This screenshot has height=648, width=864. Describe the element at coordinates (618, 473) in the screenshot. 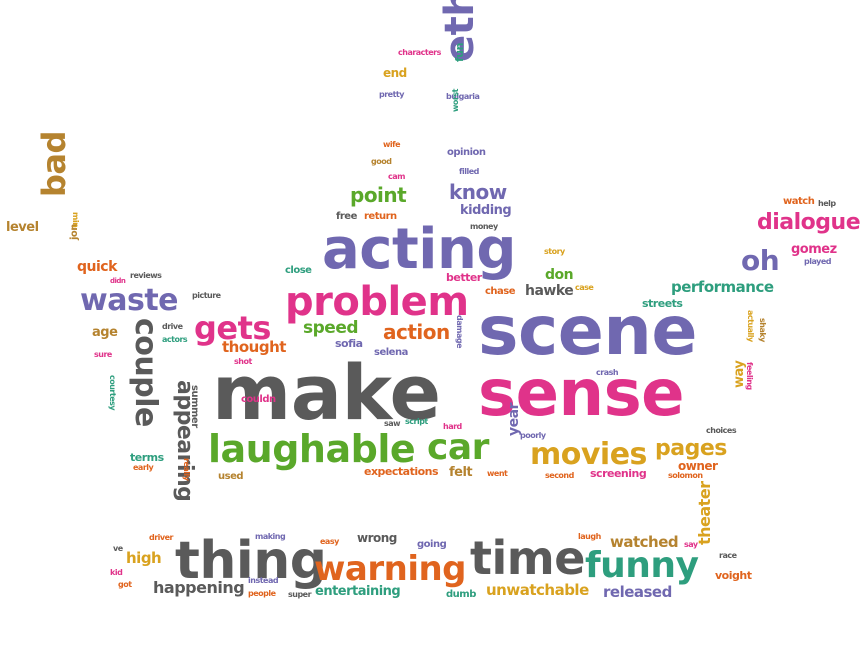

I see `word-screening: screening` at that location.